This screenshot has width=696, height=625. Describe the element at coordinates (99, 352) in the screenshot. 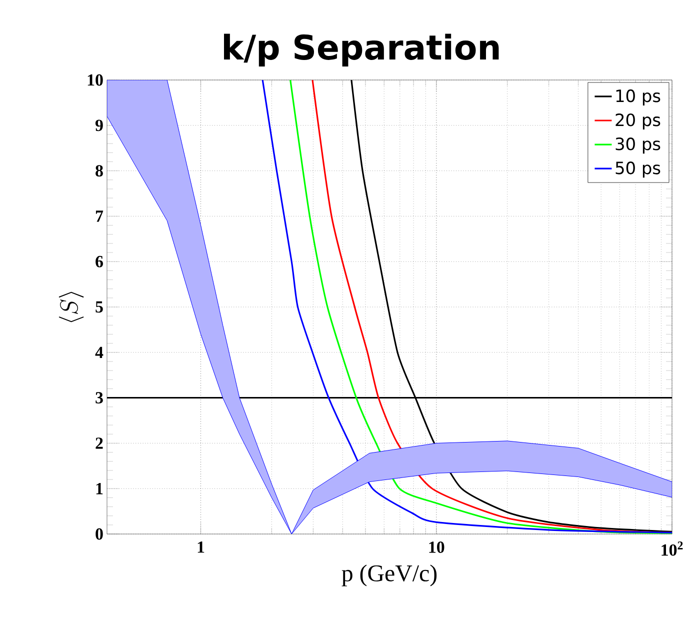

I see `y-tick-label: 4` at that location.